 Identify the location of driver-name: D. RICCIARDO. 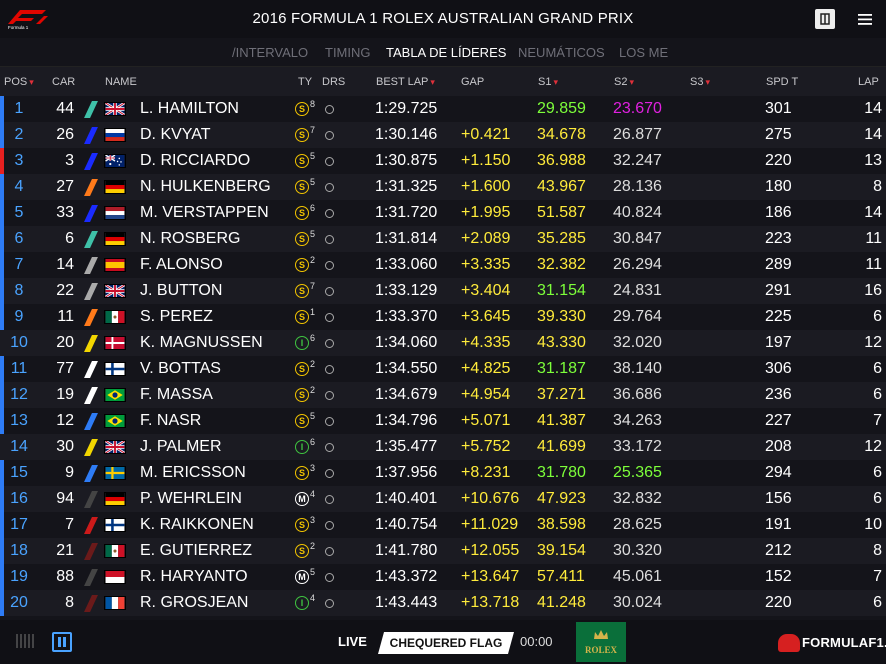
(195, 160).